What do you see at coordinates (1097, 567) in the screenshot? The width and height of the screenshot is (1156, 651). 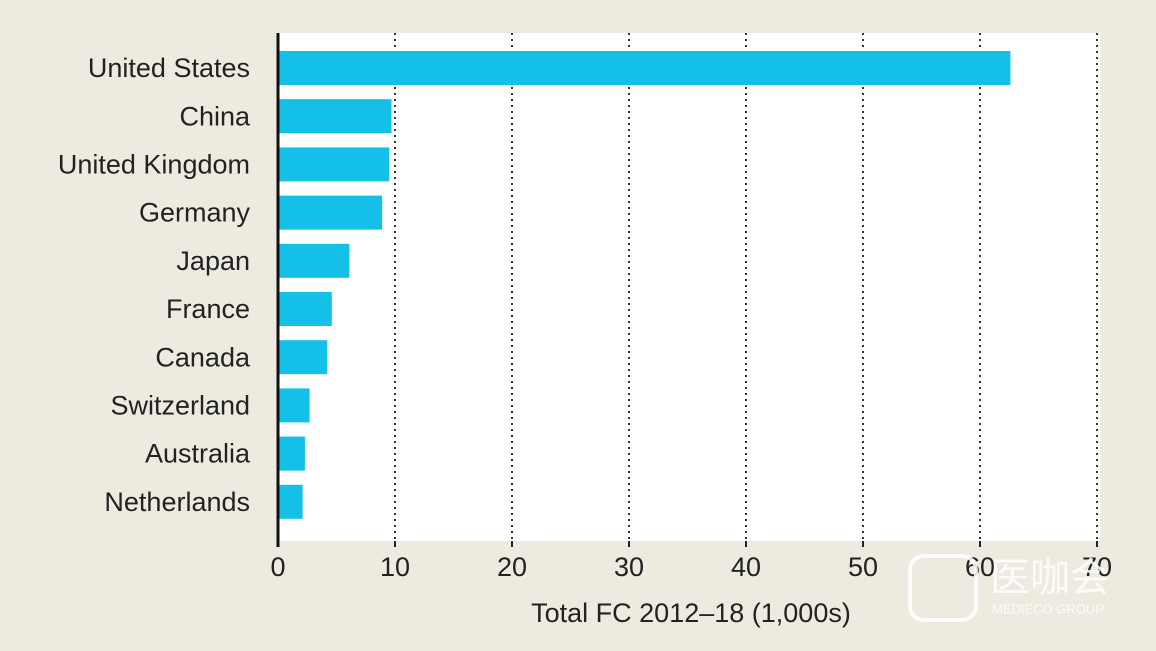 I see `x-tick-label: 70` at bounding box center [1097, 567].